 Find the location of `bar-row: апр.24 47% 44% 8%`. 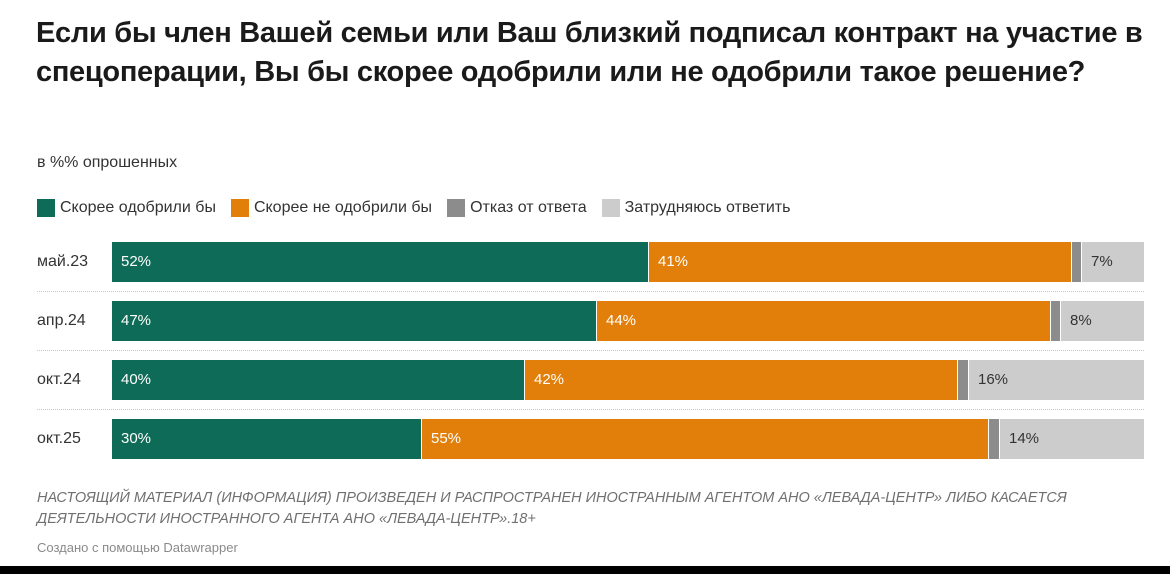

bar-row: апр.24 47% 44% 8% is located at coordinates (585, 320).